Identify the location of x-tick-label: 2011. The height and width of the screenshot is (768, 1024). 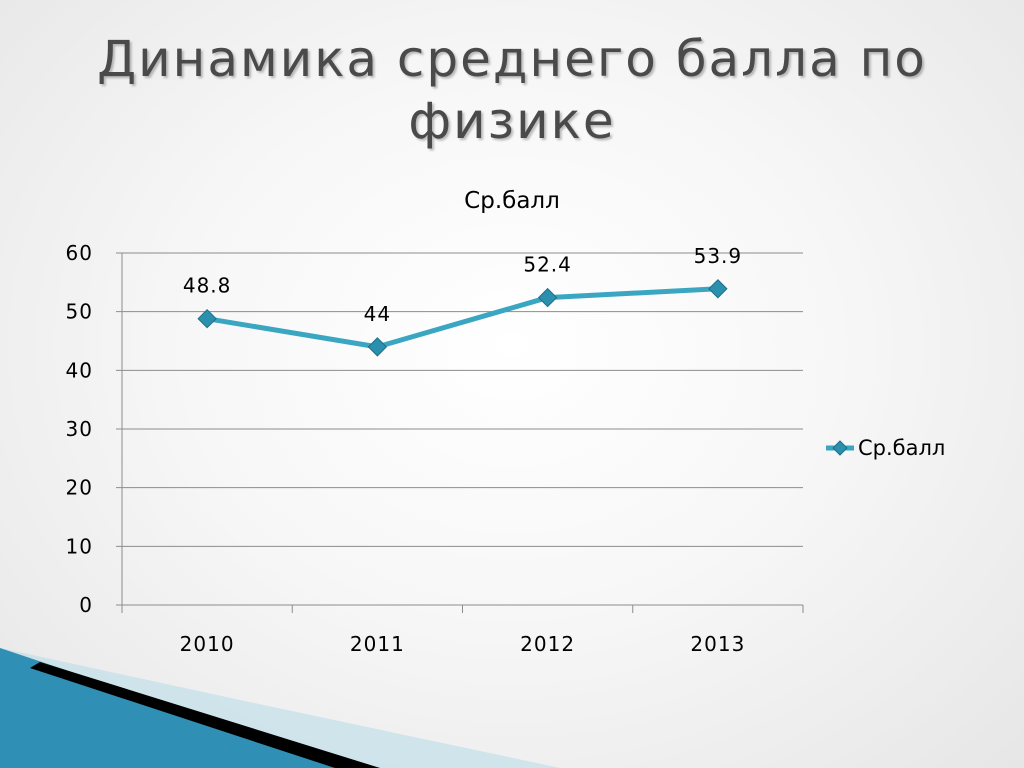
(377, 644).